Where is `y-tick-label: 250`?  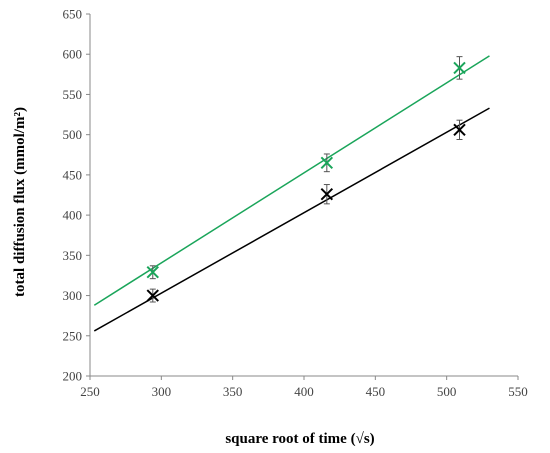 y-tick-label: 250 is located at coordinates (73, 335).